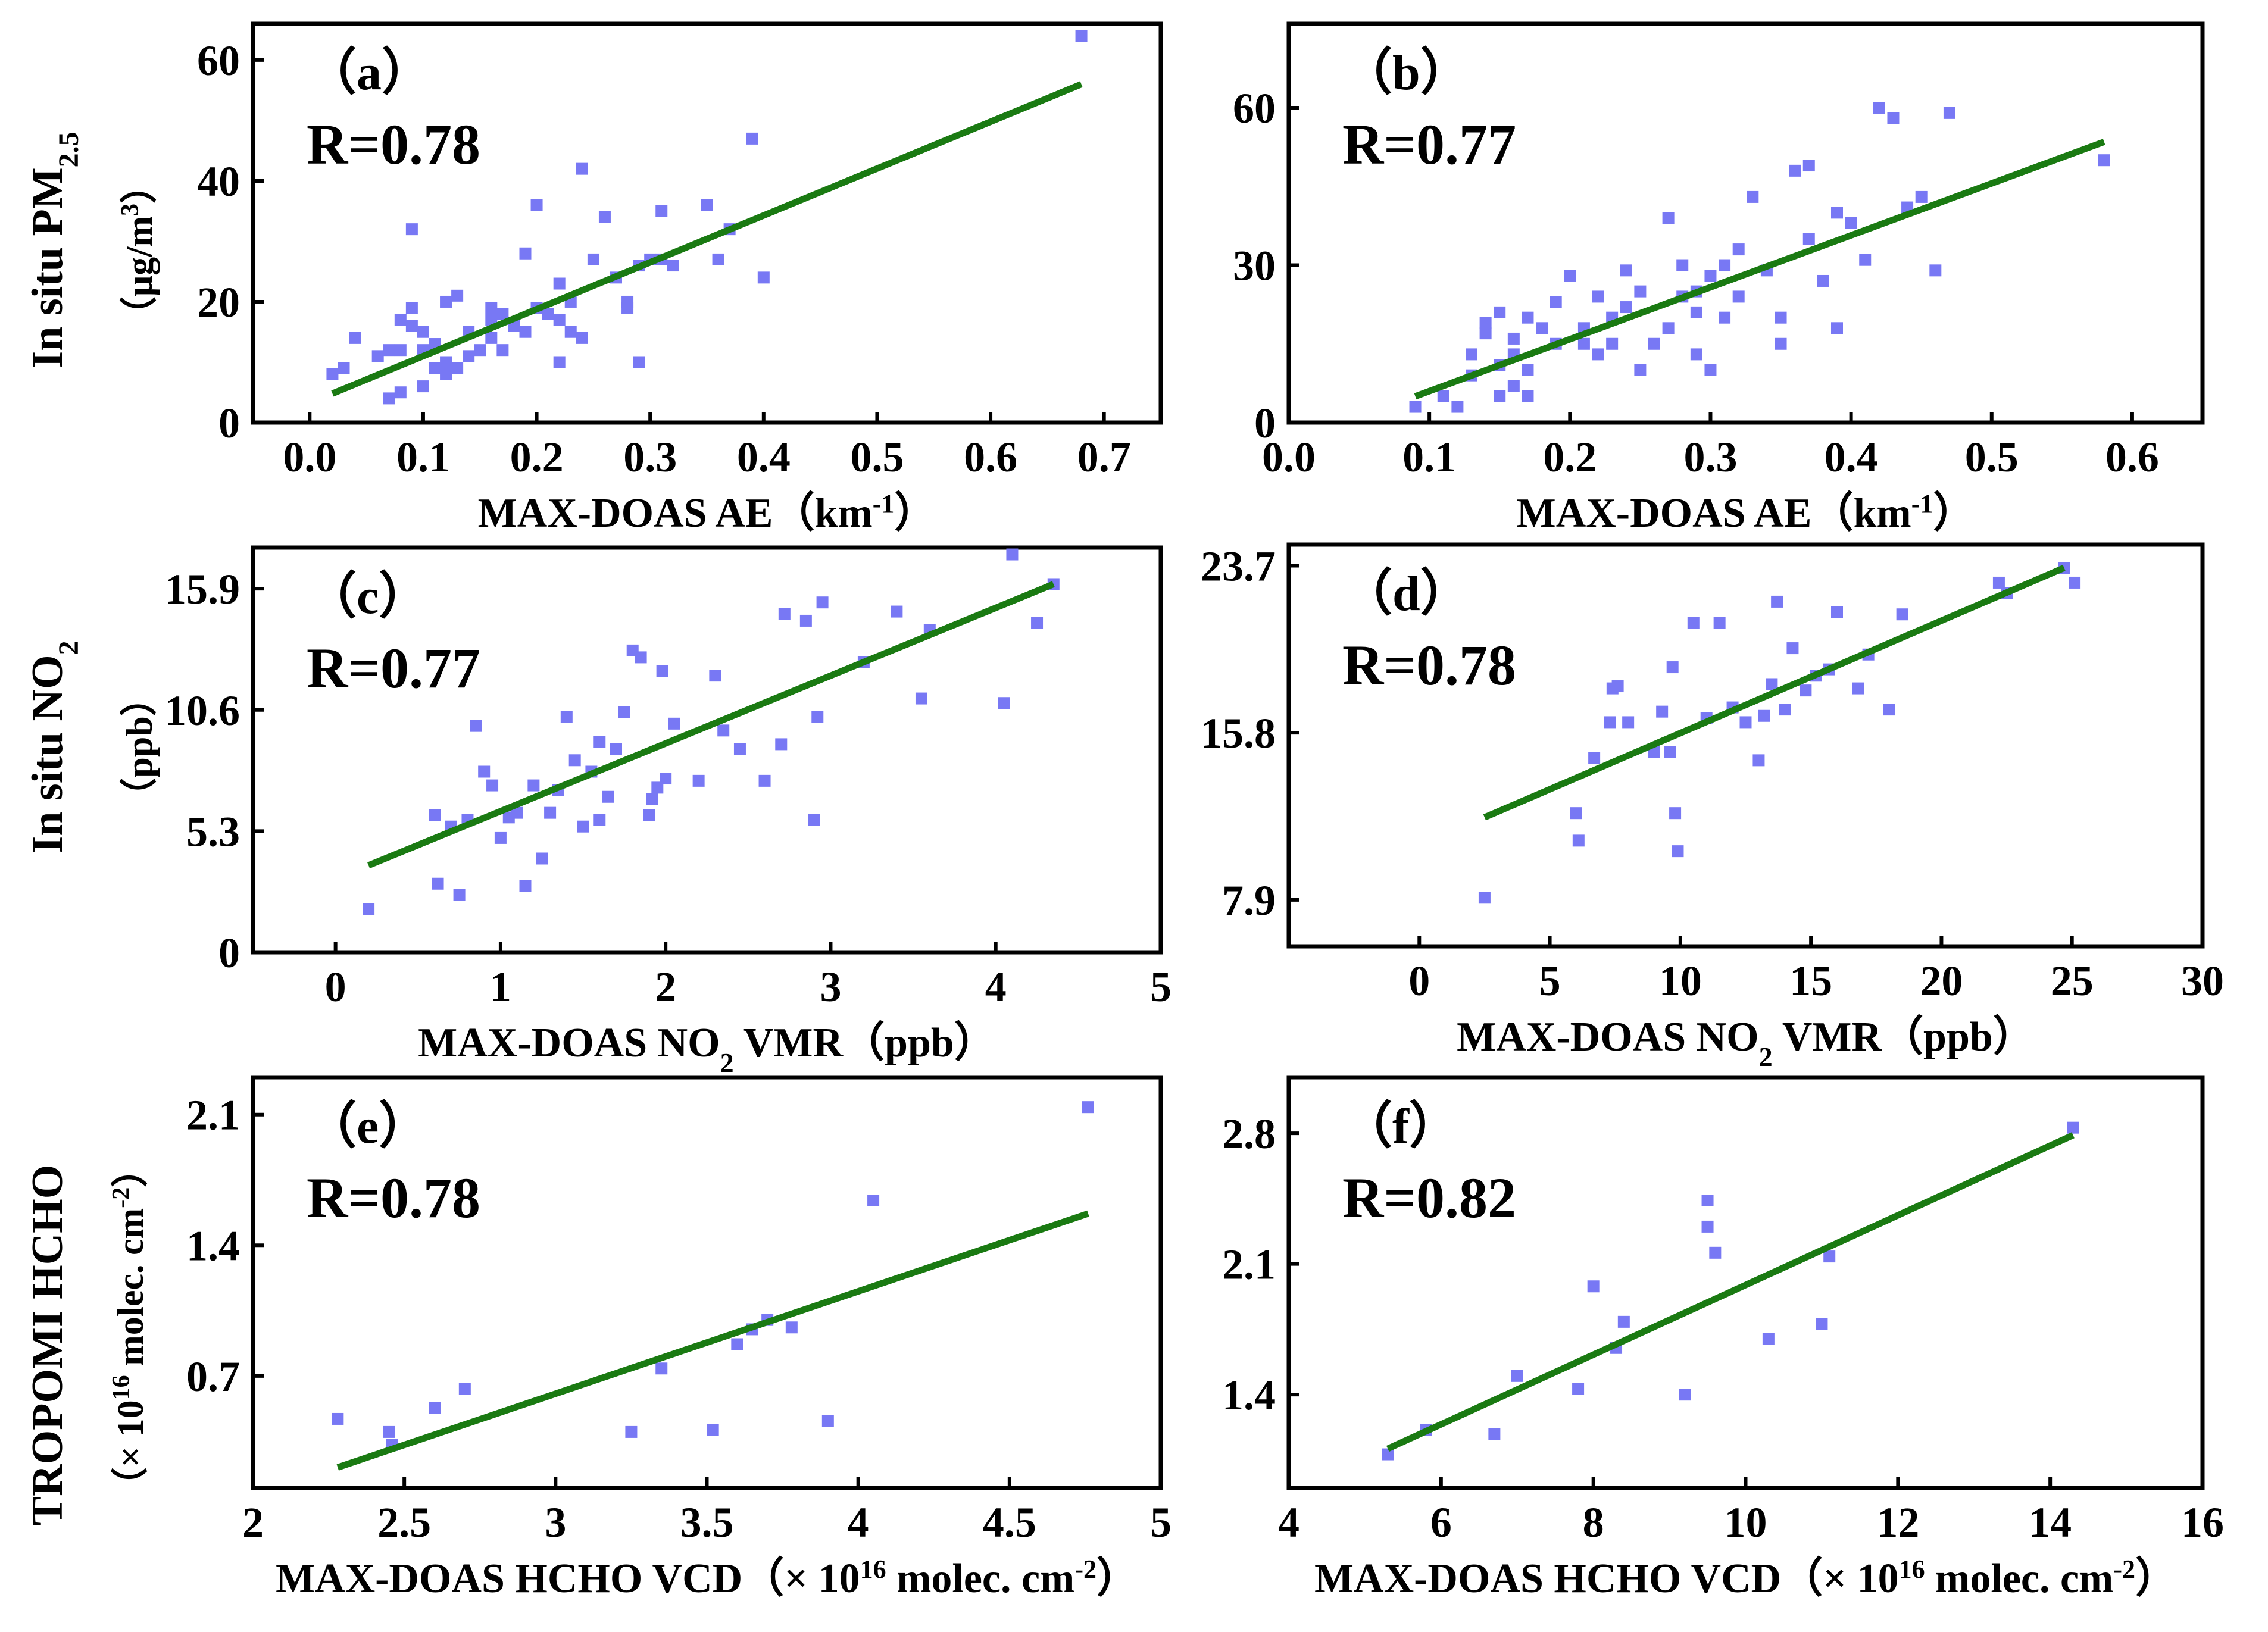  Describe the element at coordinates (764, 457) in the screenshot. I see `x-tick-label-a: 0.4` at that location.